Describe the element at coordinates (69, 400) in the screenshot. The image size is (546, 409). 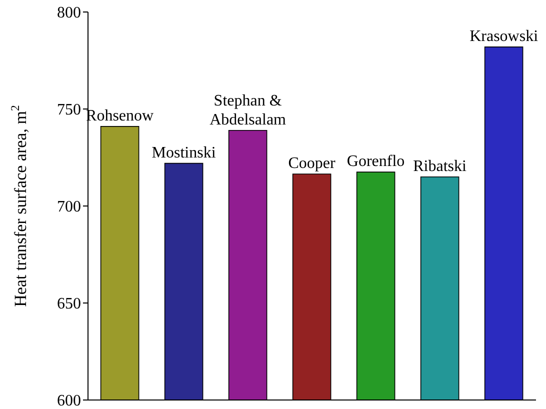
I see `y-tick-label: 600` at that location.